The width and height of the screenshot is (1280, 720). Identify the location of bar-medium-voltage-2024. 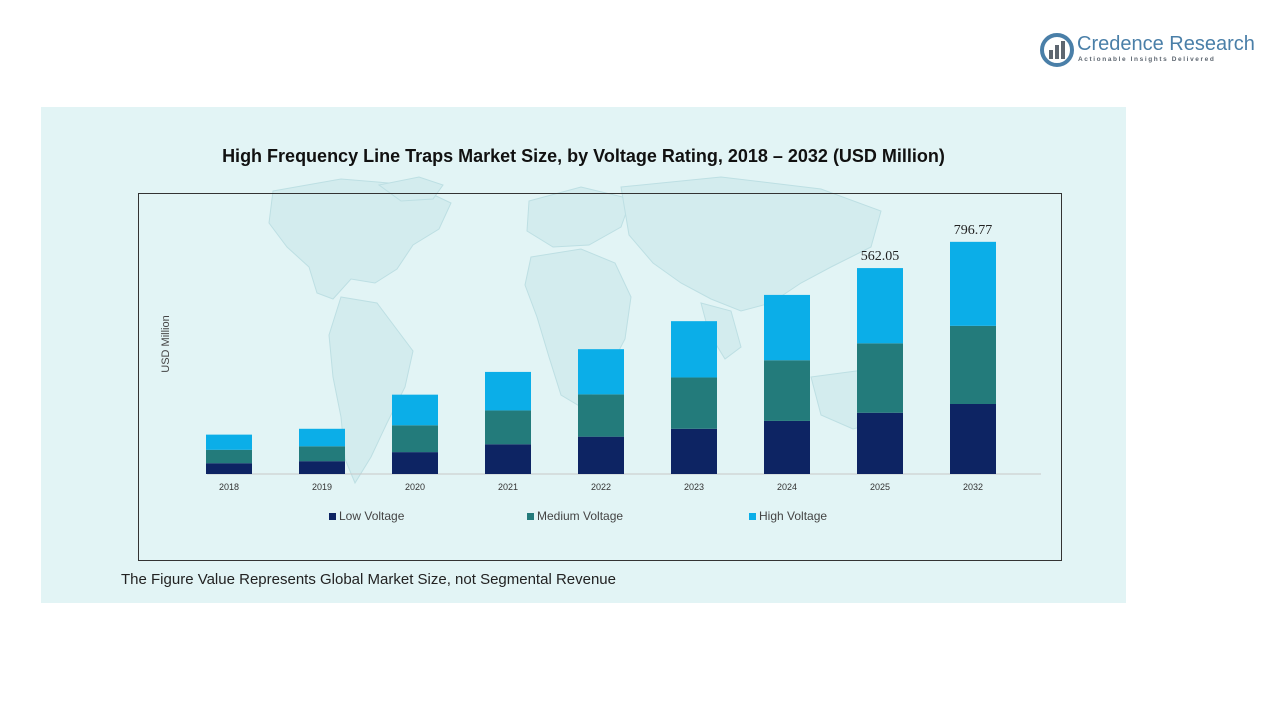
(787, 390).